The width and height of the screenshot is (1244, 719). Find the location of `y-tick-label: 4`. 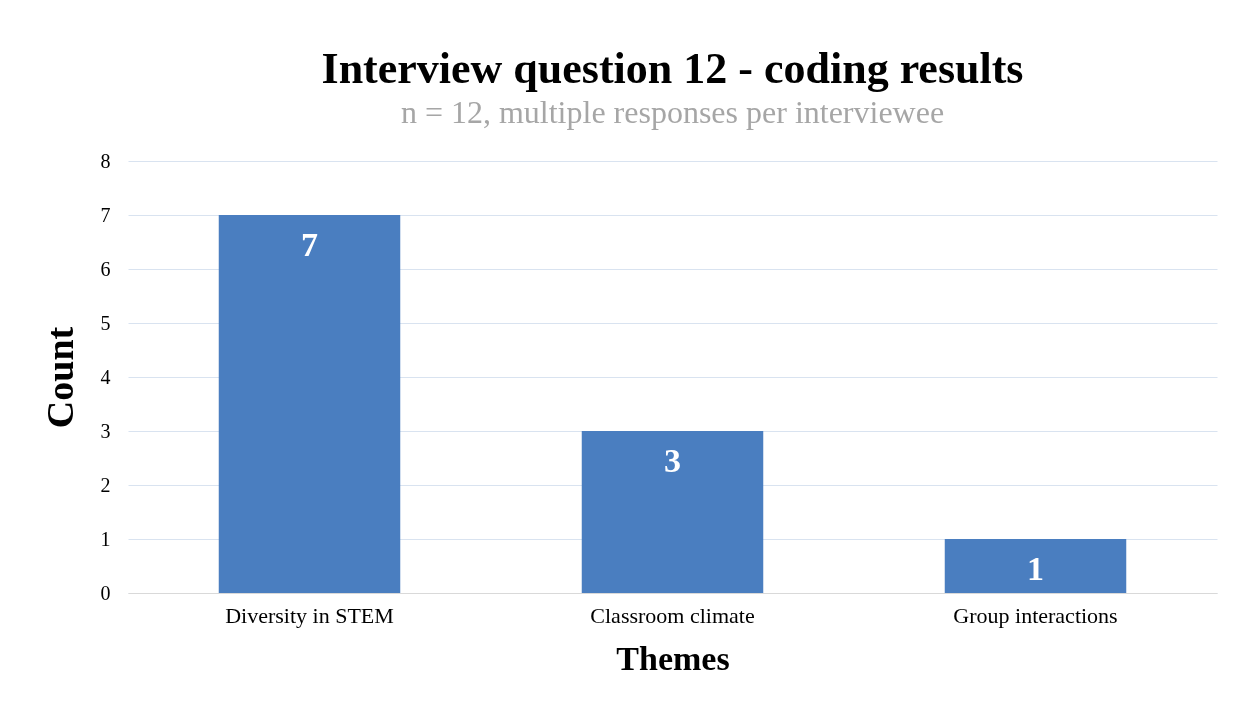

y-tick-label: 4 is located at coordinates (105, 376).